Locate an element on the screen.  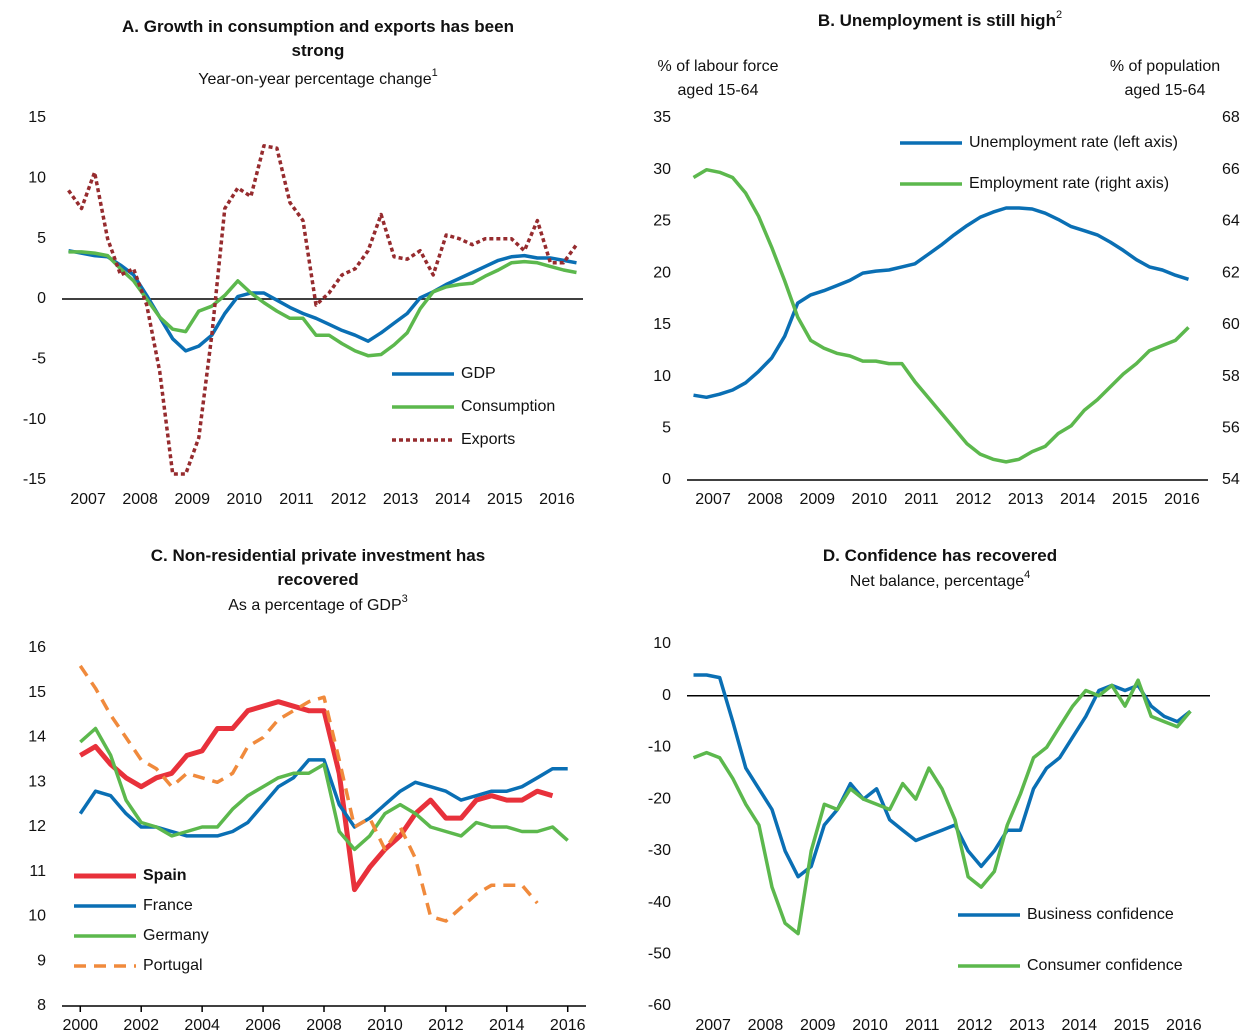
chart-subtitle: As a percentage of GDP3 is located at coordinates (318, 603).